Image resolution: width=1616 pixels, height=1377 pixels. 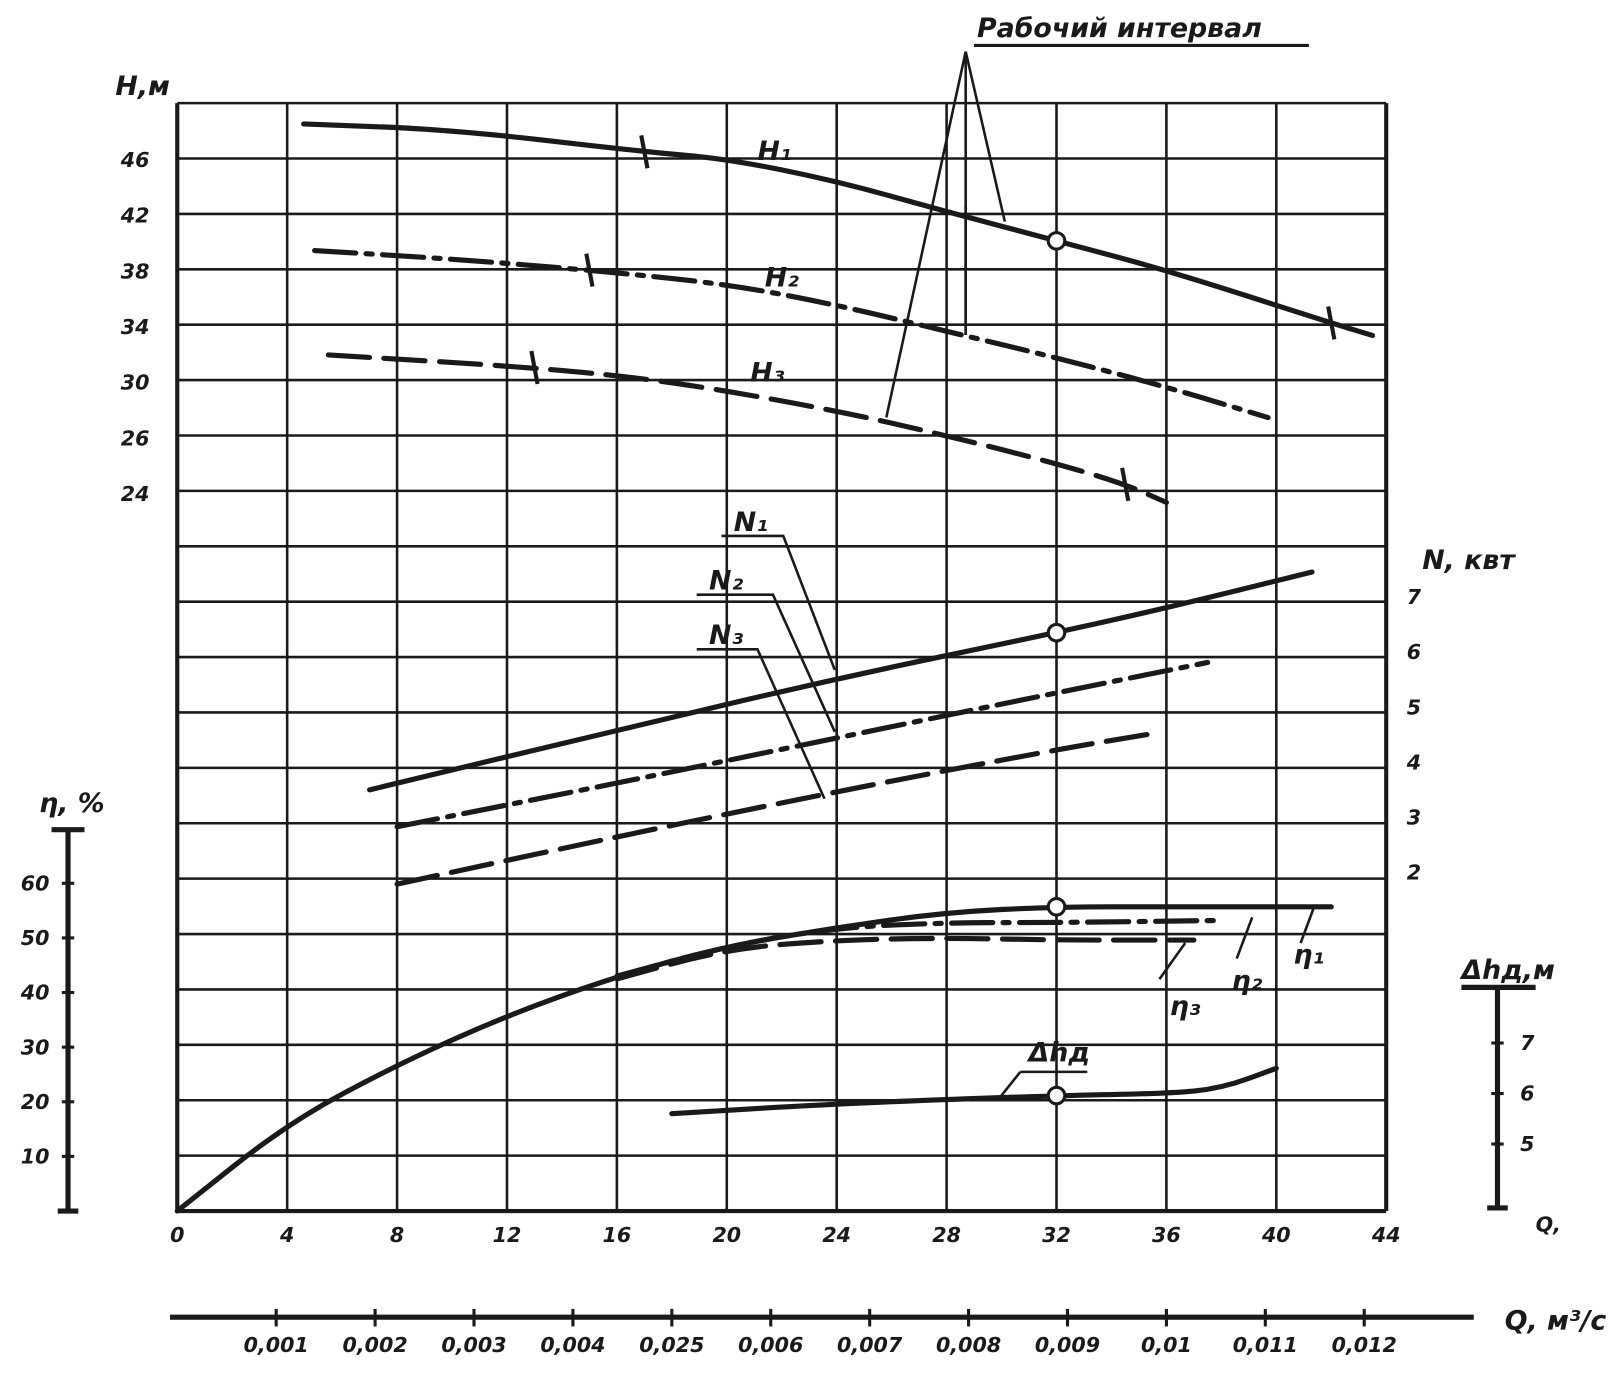 What do you see at coordinates (1414, 818) in the screenshot?
I see `n-tick-label: 3` at bounding box center [1414, 818].